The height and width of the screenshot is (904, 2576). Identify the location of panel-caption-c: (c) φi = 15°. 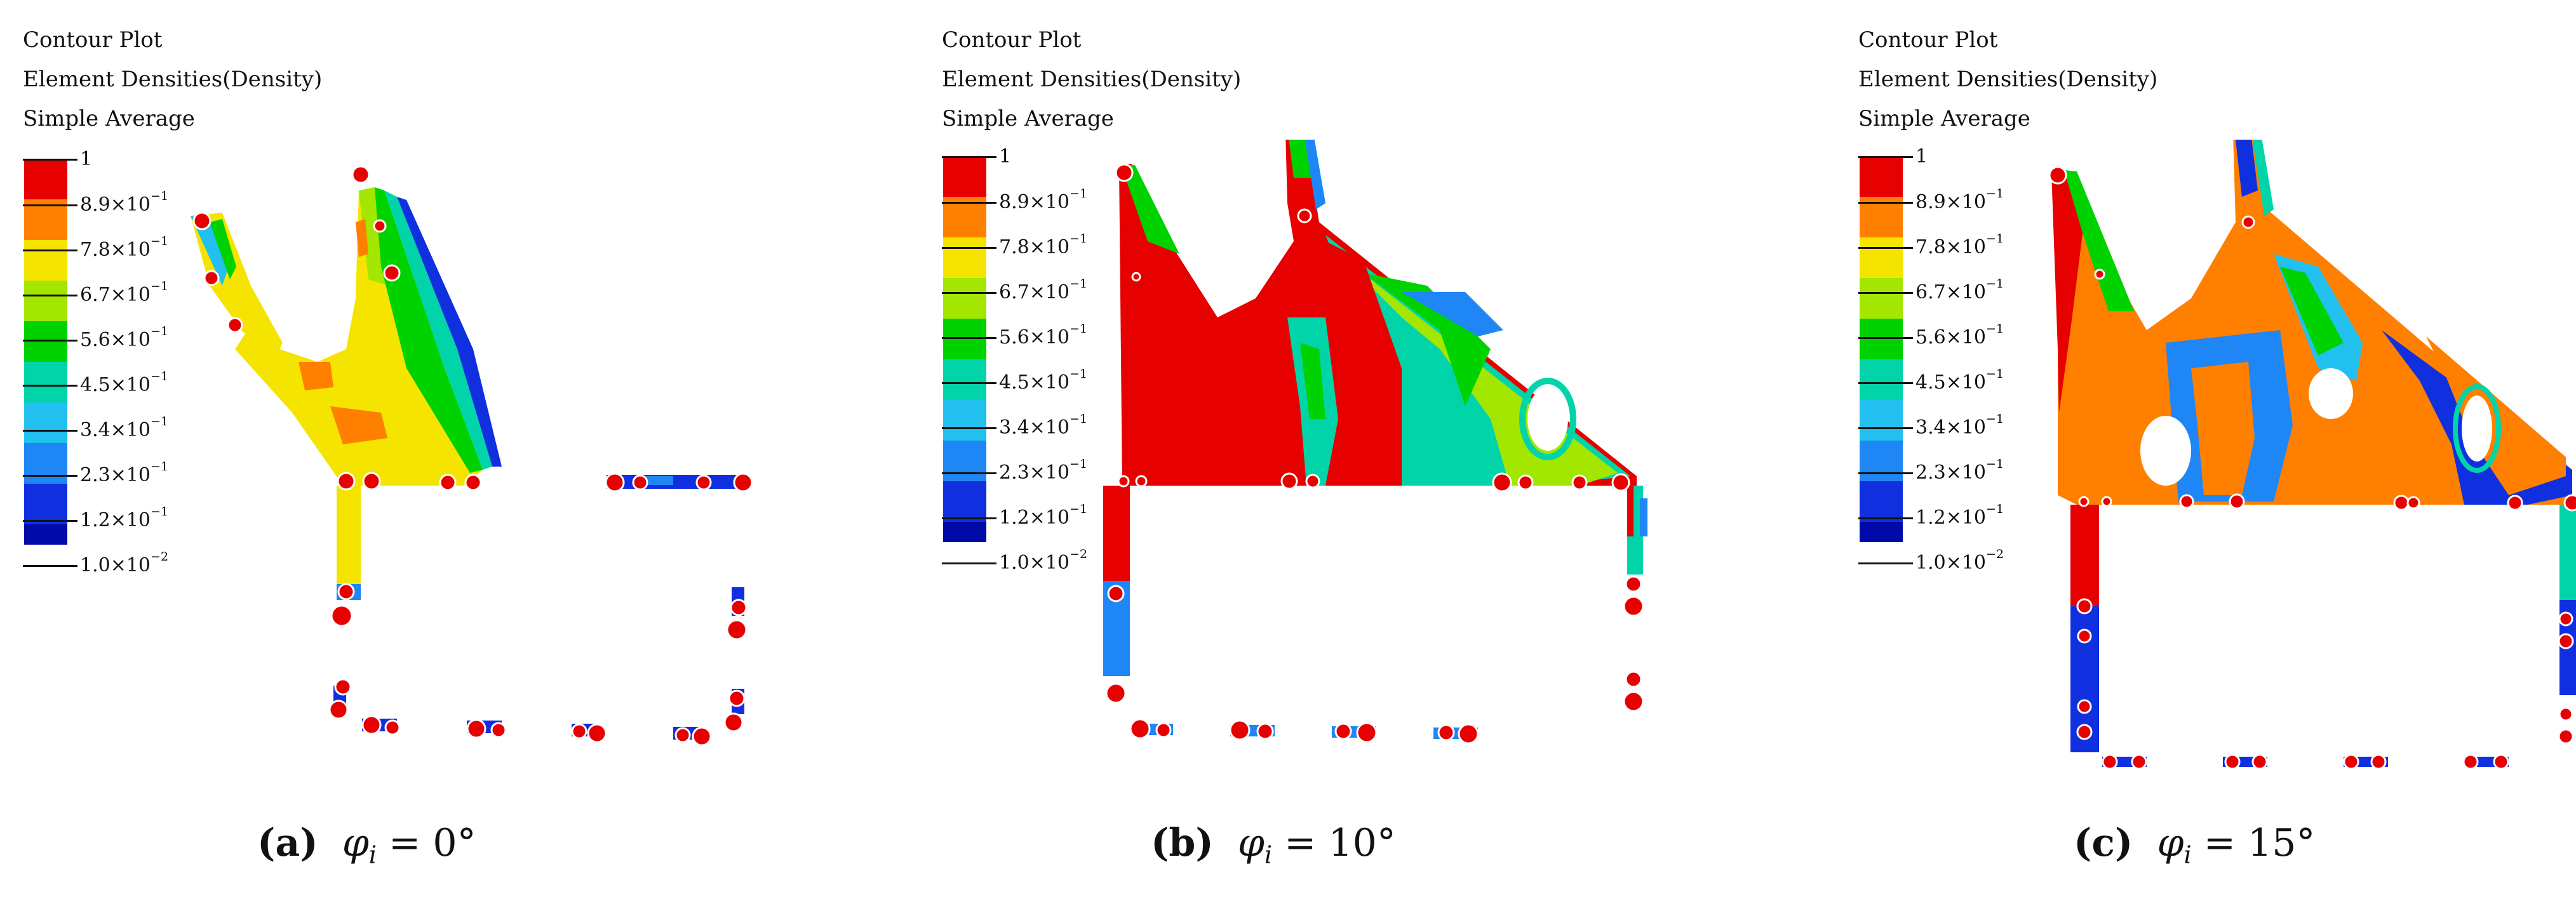
(2195, 845).